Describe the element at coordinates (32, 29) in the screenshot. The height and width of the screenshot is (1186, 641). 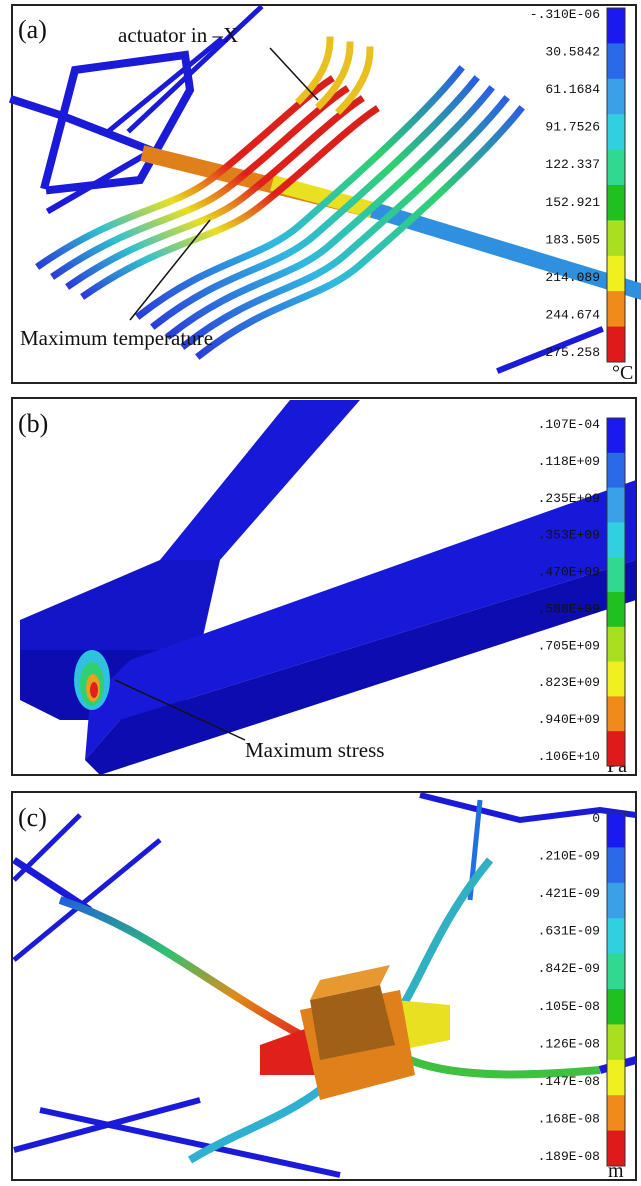
I see `panel-label: (a)` at that location.